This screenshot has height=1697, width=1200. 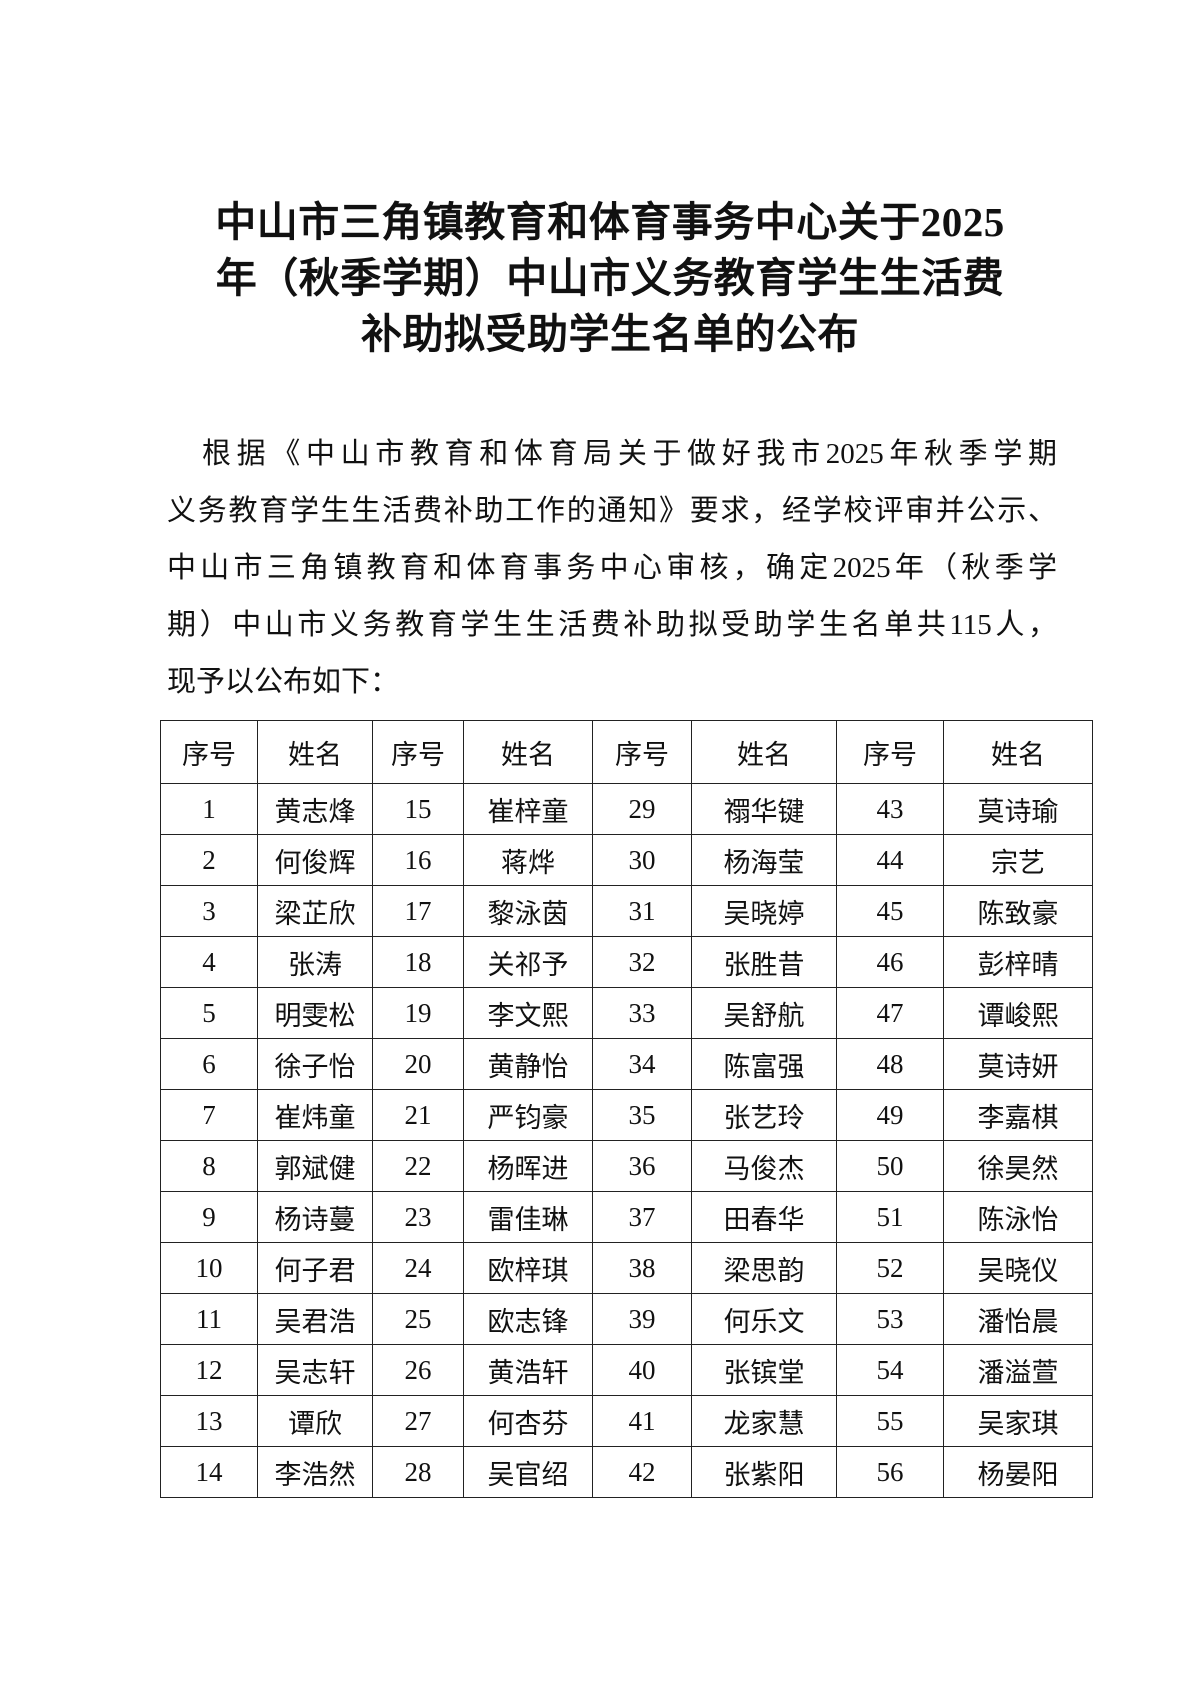 What do you see at coordinates (528, 1115) in the screenshot?
I see `cell-student-name: 严钧豪` at bounding box center [528, 1115].